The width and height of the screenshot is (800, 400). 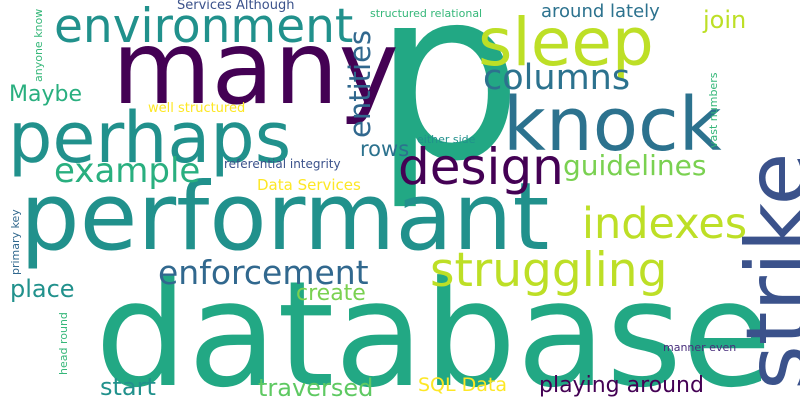 I want to click on word-sleep: sleep, so click(x=566, y=42).